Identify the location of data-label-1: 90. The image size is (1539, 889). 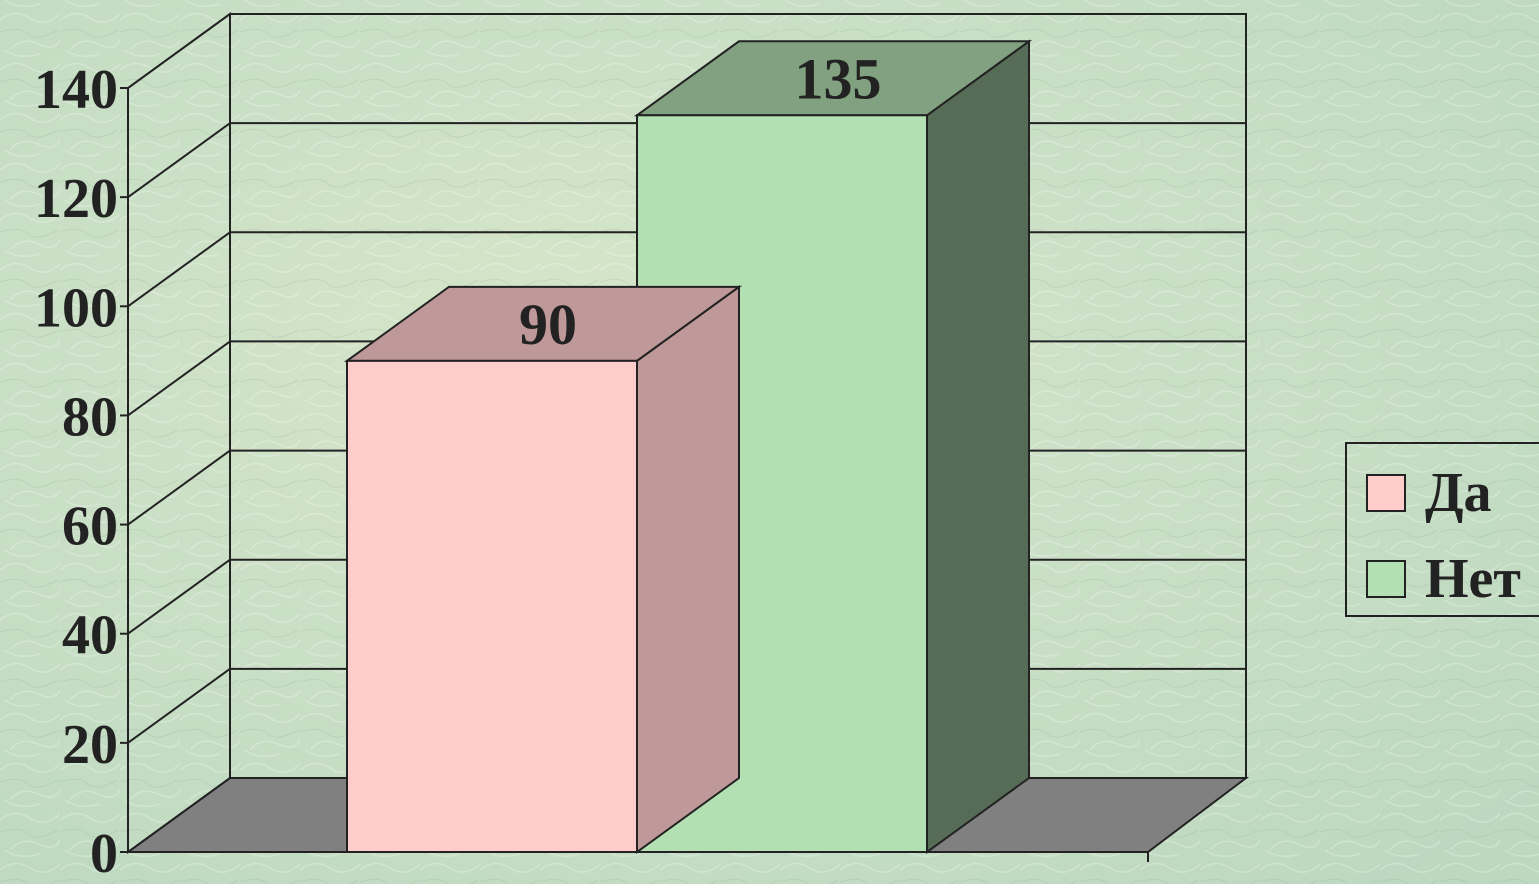
(548, 324).